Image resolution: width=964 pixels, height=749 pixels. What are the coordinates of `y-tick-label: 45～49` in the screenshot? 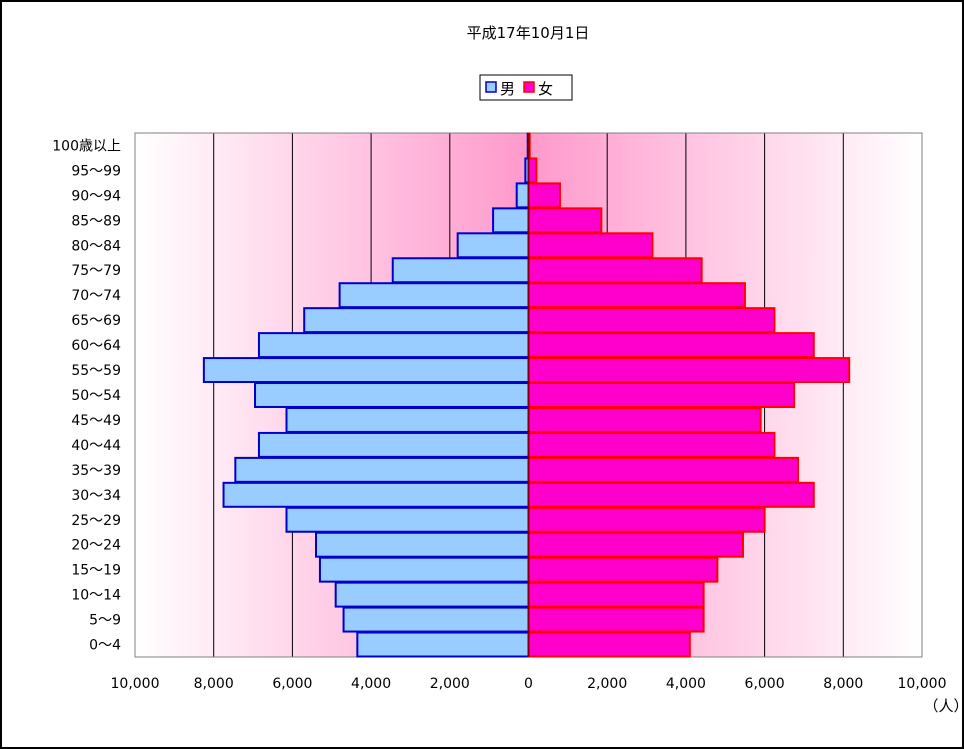 It's located at (96, 421).